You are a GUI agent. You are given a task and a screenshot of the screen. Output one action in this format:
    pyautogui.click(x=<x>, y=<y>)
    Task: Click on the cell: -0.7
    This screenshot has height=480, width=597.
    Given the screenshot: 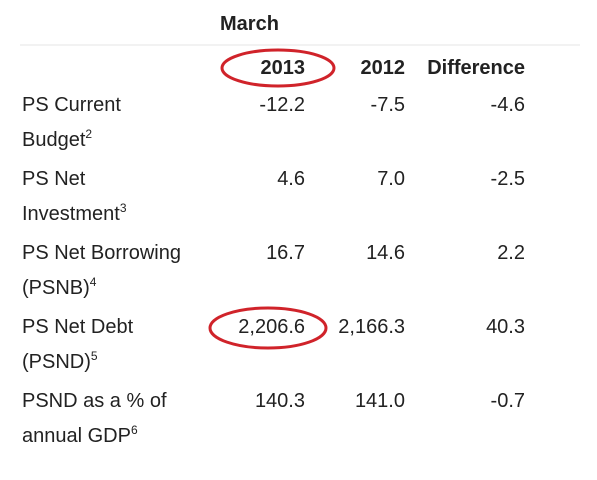 What is the action you would take?
    pyautogui.click(x=507, y=401)
    